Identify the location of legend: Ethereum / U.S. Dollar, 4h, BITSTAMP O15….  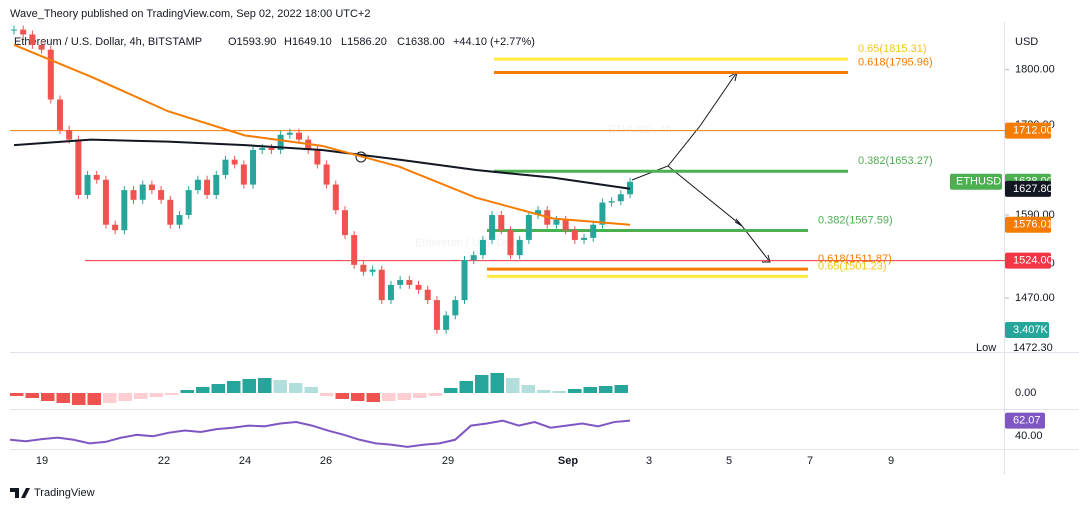
(274, 42).